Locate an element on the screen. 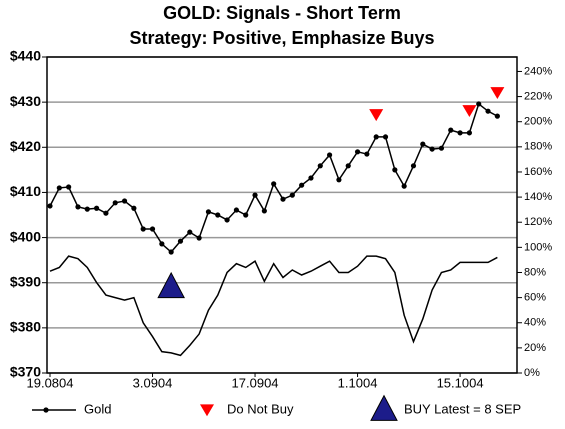 Image resolution: width=565 pixels, height=429 pixels. y2-tick-label: 140% is located at coordinates (538, 197).